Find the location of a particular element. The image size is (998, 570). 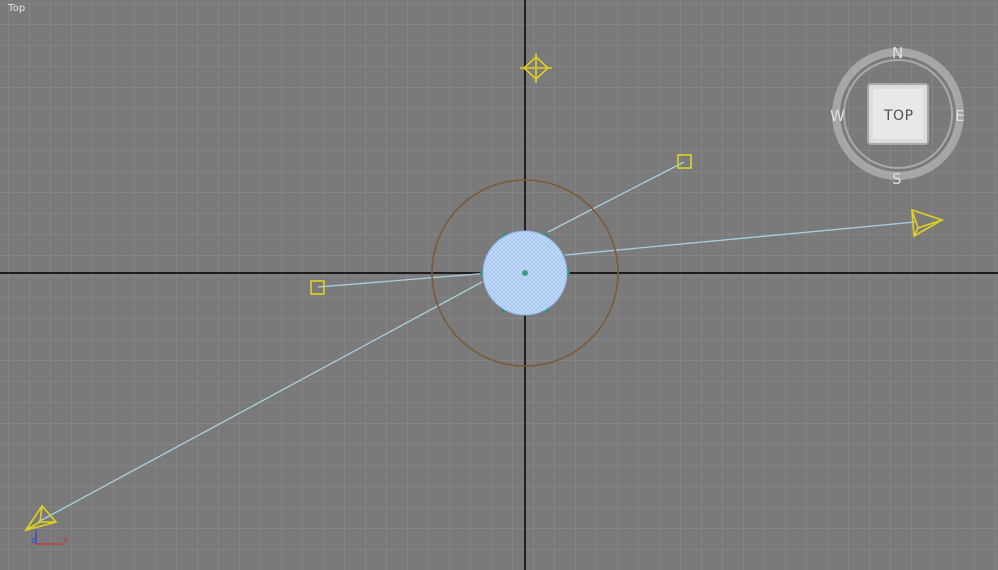

sphere-object is located at coordinates (525, 273).